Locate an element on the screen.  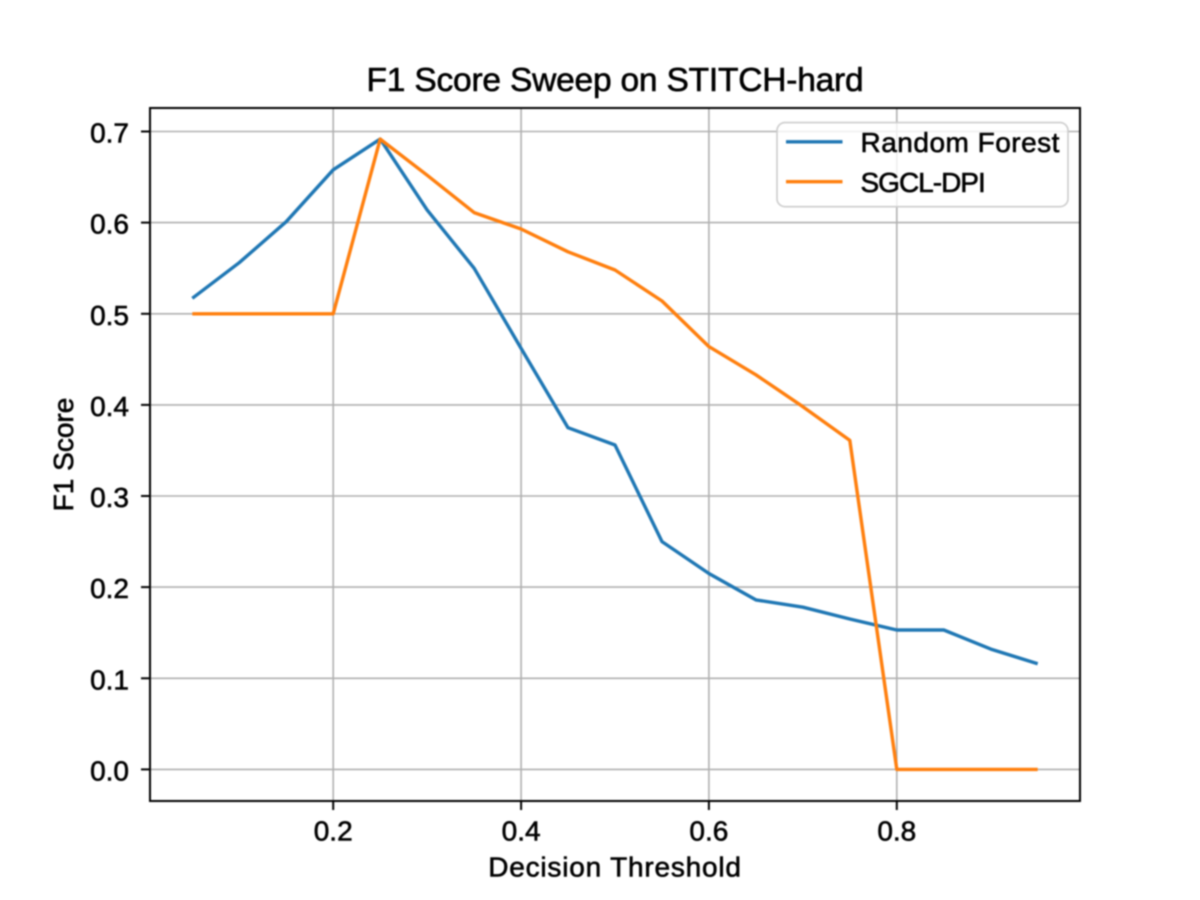
svg-text: Decision Threshold is located at coordinates (615, 867).